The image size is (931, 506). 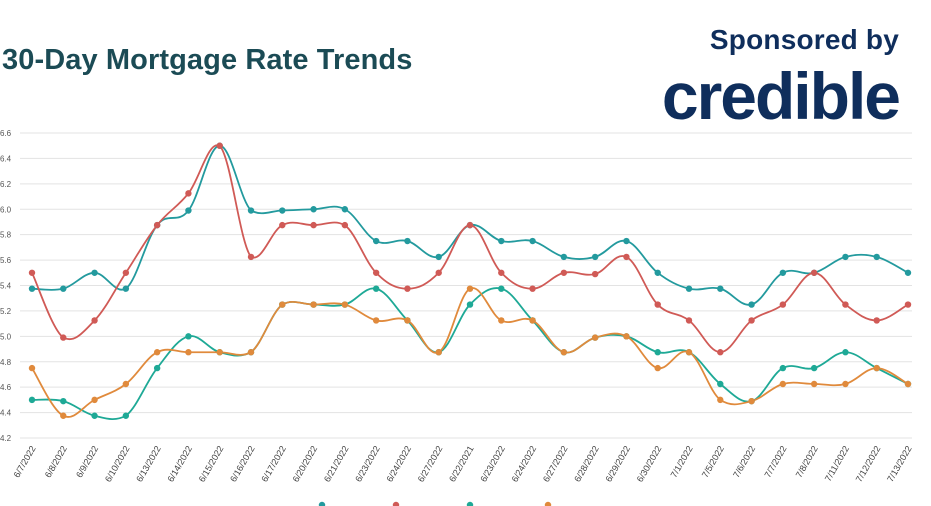 What do you see at coordinates (87, 461) in the screenshot?
I see `x-tick-label: 6/9/2022` at bounding box center [87, 461].